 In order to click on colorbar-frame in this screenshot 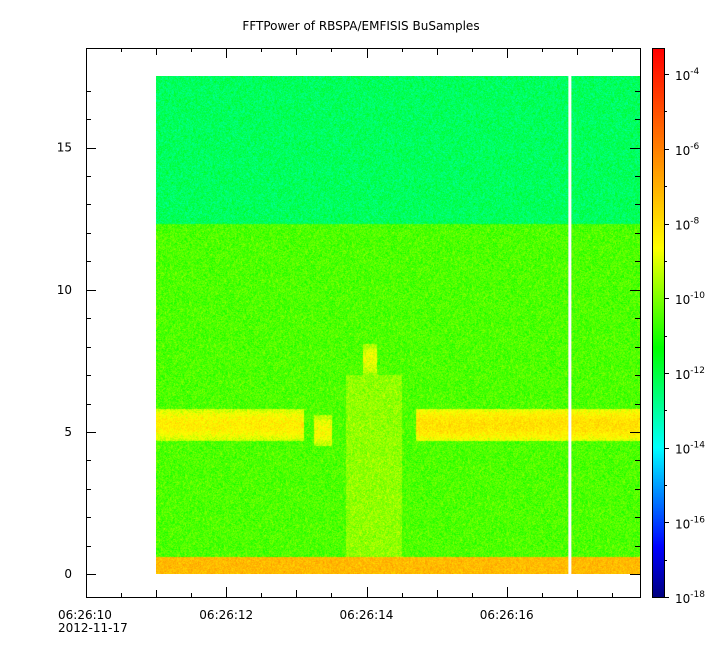, I will do `click(658, 323)`.